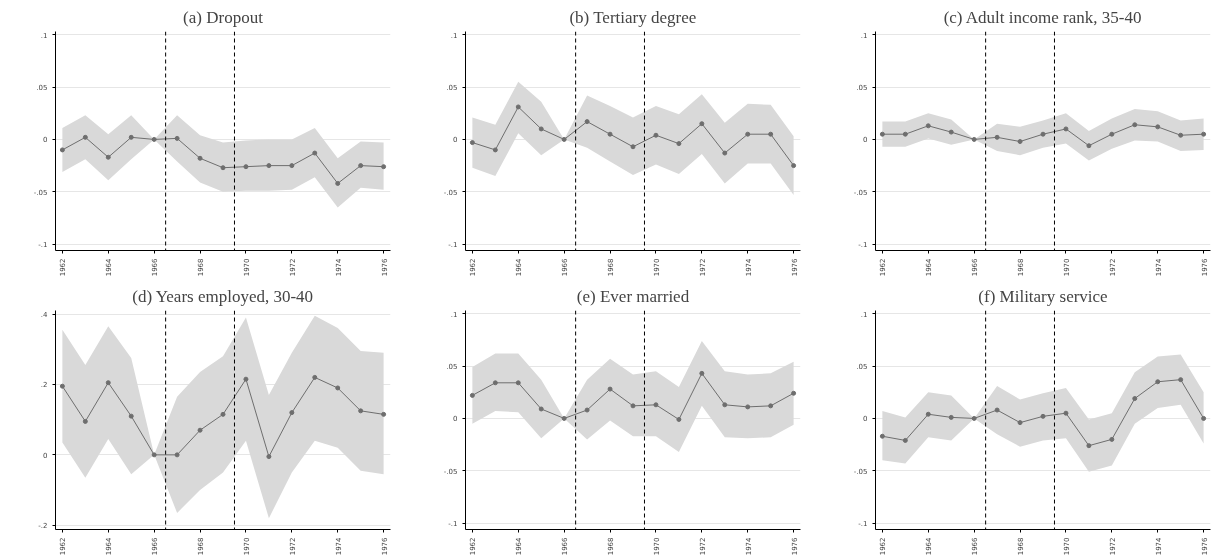  Describe the element at coordinates (633, 17) in the screenshot. I see `chart-title: (b) Tertiary degree` at that location.